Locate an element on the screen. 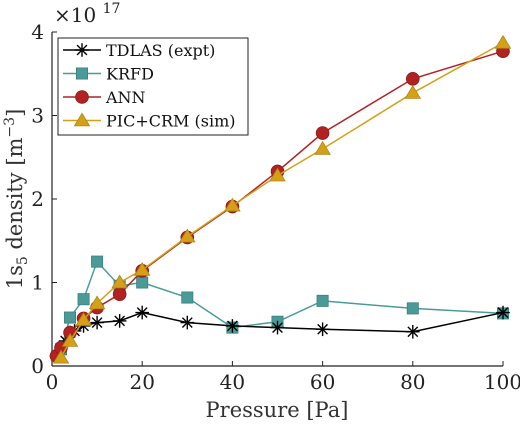 The width and height of the screenshot is (520, 428). legend-item: TDLAS (expt) is located at coordinates (139, 50).